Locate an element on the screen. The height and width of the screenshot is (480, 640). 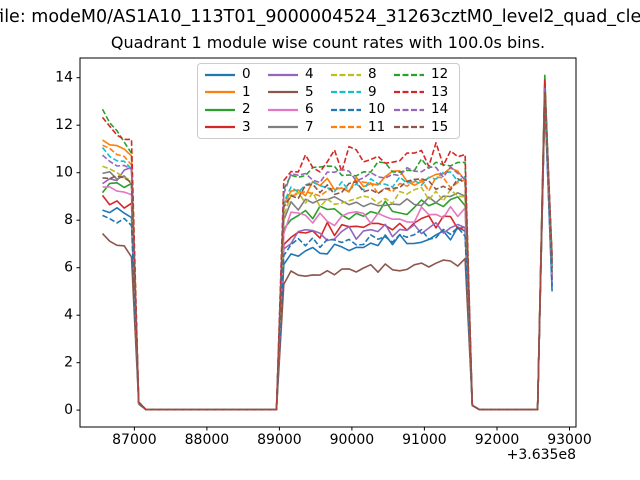
legend-label: 8 is located at coordinates (372, 74).